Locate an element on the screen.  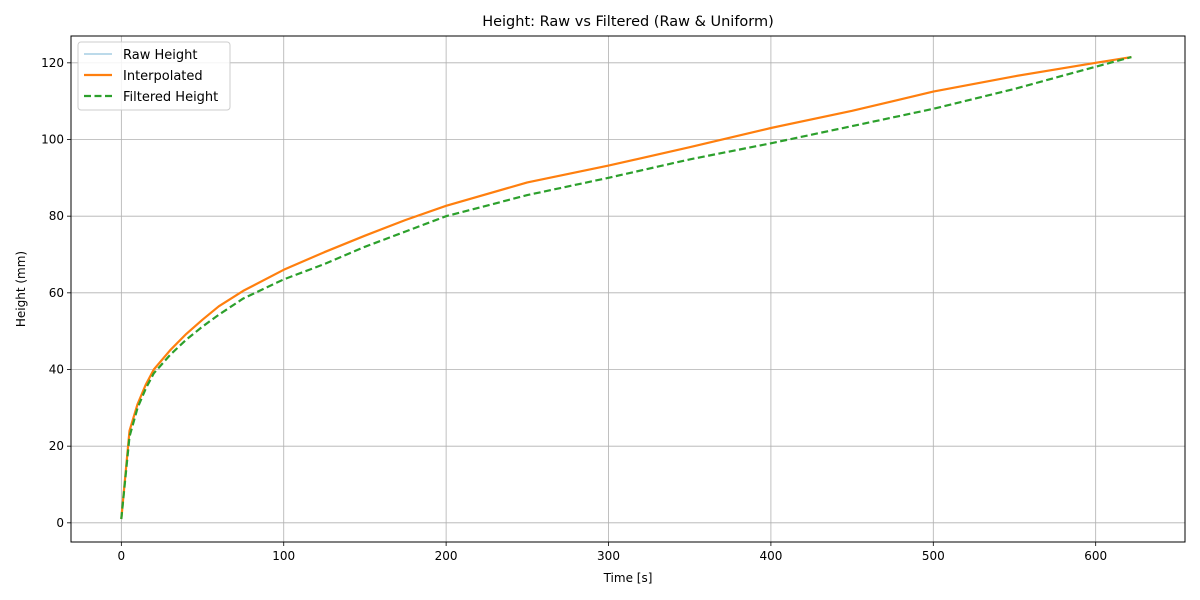
legend: Raw Height Interpolated Filtered Height is located at coordinates (154, 76).